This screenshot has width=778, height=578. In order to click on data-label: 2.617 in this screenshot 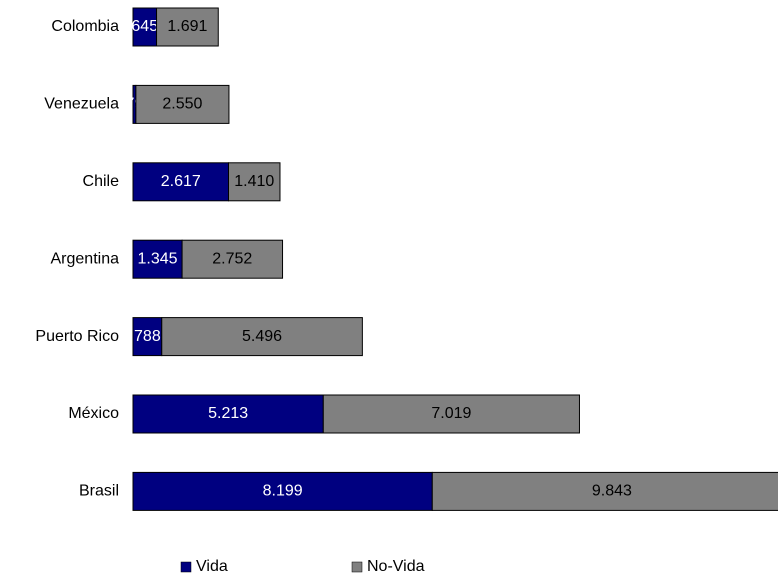, I will do `click(181, 181)`.